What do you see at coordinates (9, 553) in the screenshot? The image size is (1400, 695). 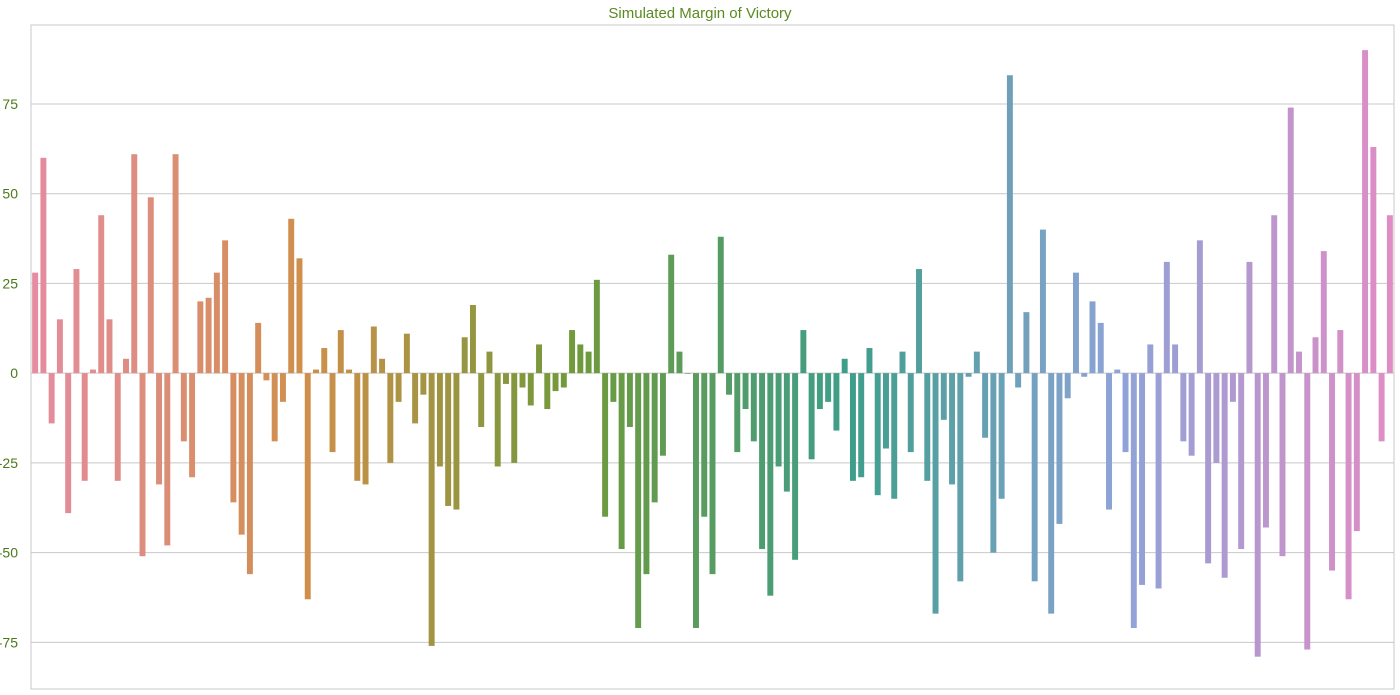 I see `y-tick-label: -50` at bounding box center [9, 553].